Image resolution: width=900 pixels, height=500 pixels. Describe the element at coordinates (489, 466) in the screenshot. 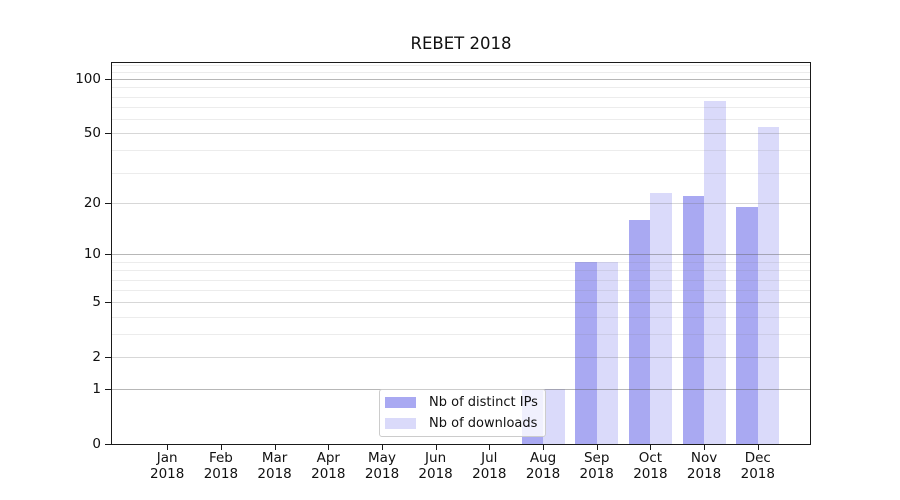

I see `x-tick-label: Jul 2018` at that location.